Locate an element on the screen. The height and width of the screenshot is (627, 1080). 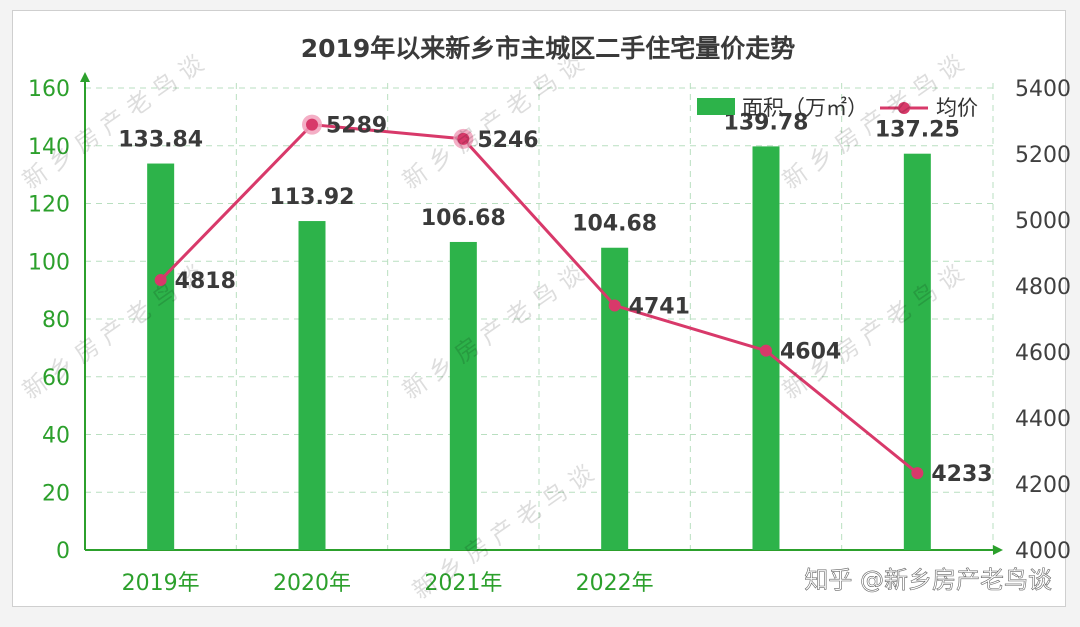
x-tick-label: 2021年 is located at coordinates (463, 583).